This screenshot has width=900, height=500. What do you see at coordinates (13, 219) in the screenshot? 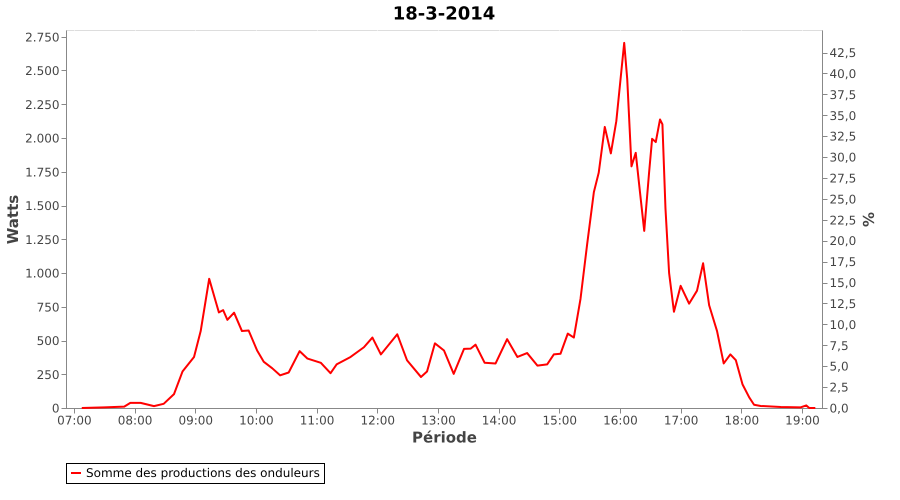
I see `y-axis-title: Watts` at bounding box center [13, 219].